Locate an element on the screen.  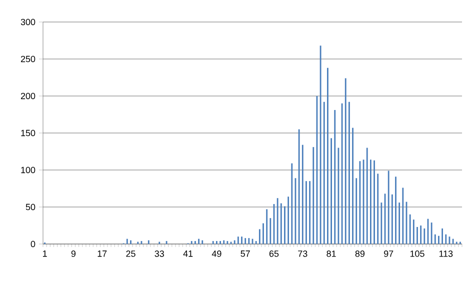
y-tick-label: 0 is located at coordinates (33, 244).